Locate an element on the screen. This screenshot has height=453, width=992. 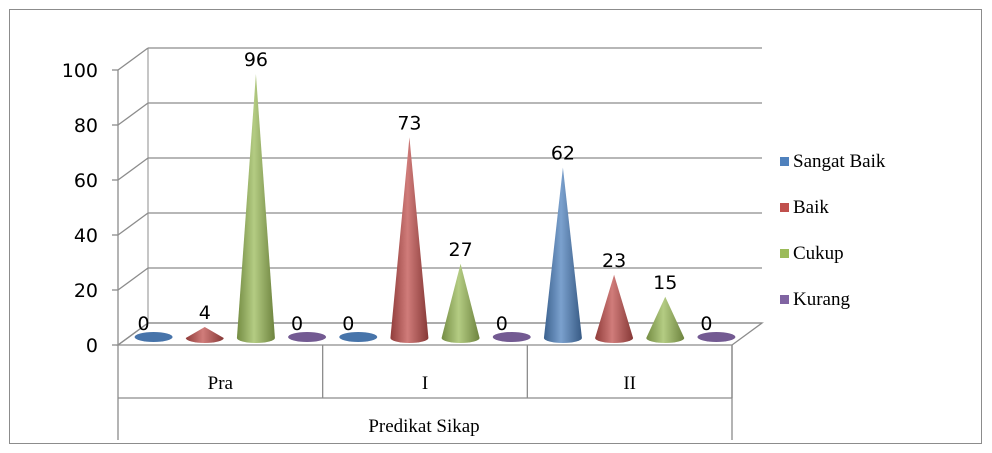
bar-I-Baik is located at coordinates (409, 240).